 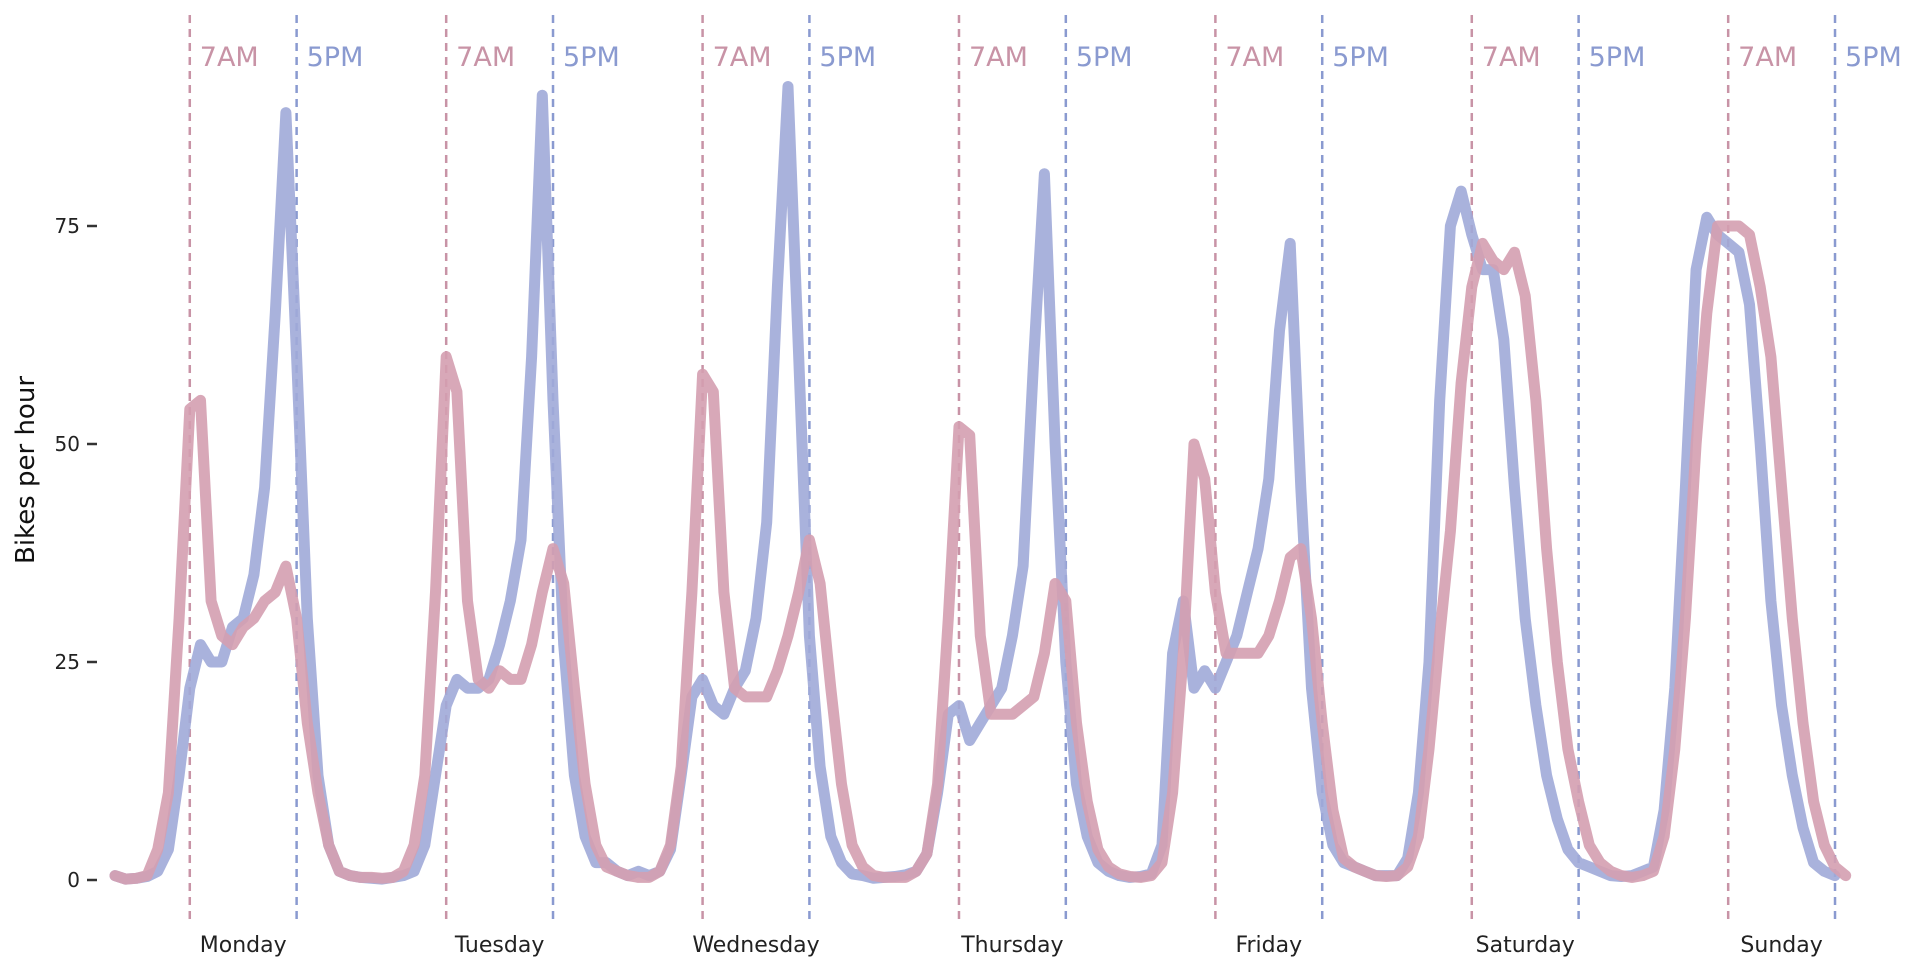 I want to click on marker-label-5pm-thursday: 5PM, so click(x=1104, y=57).